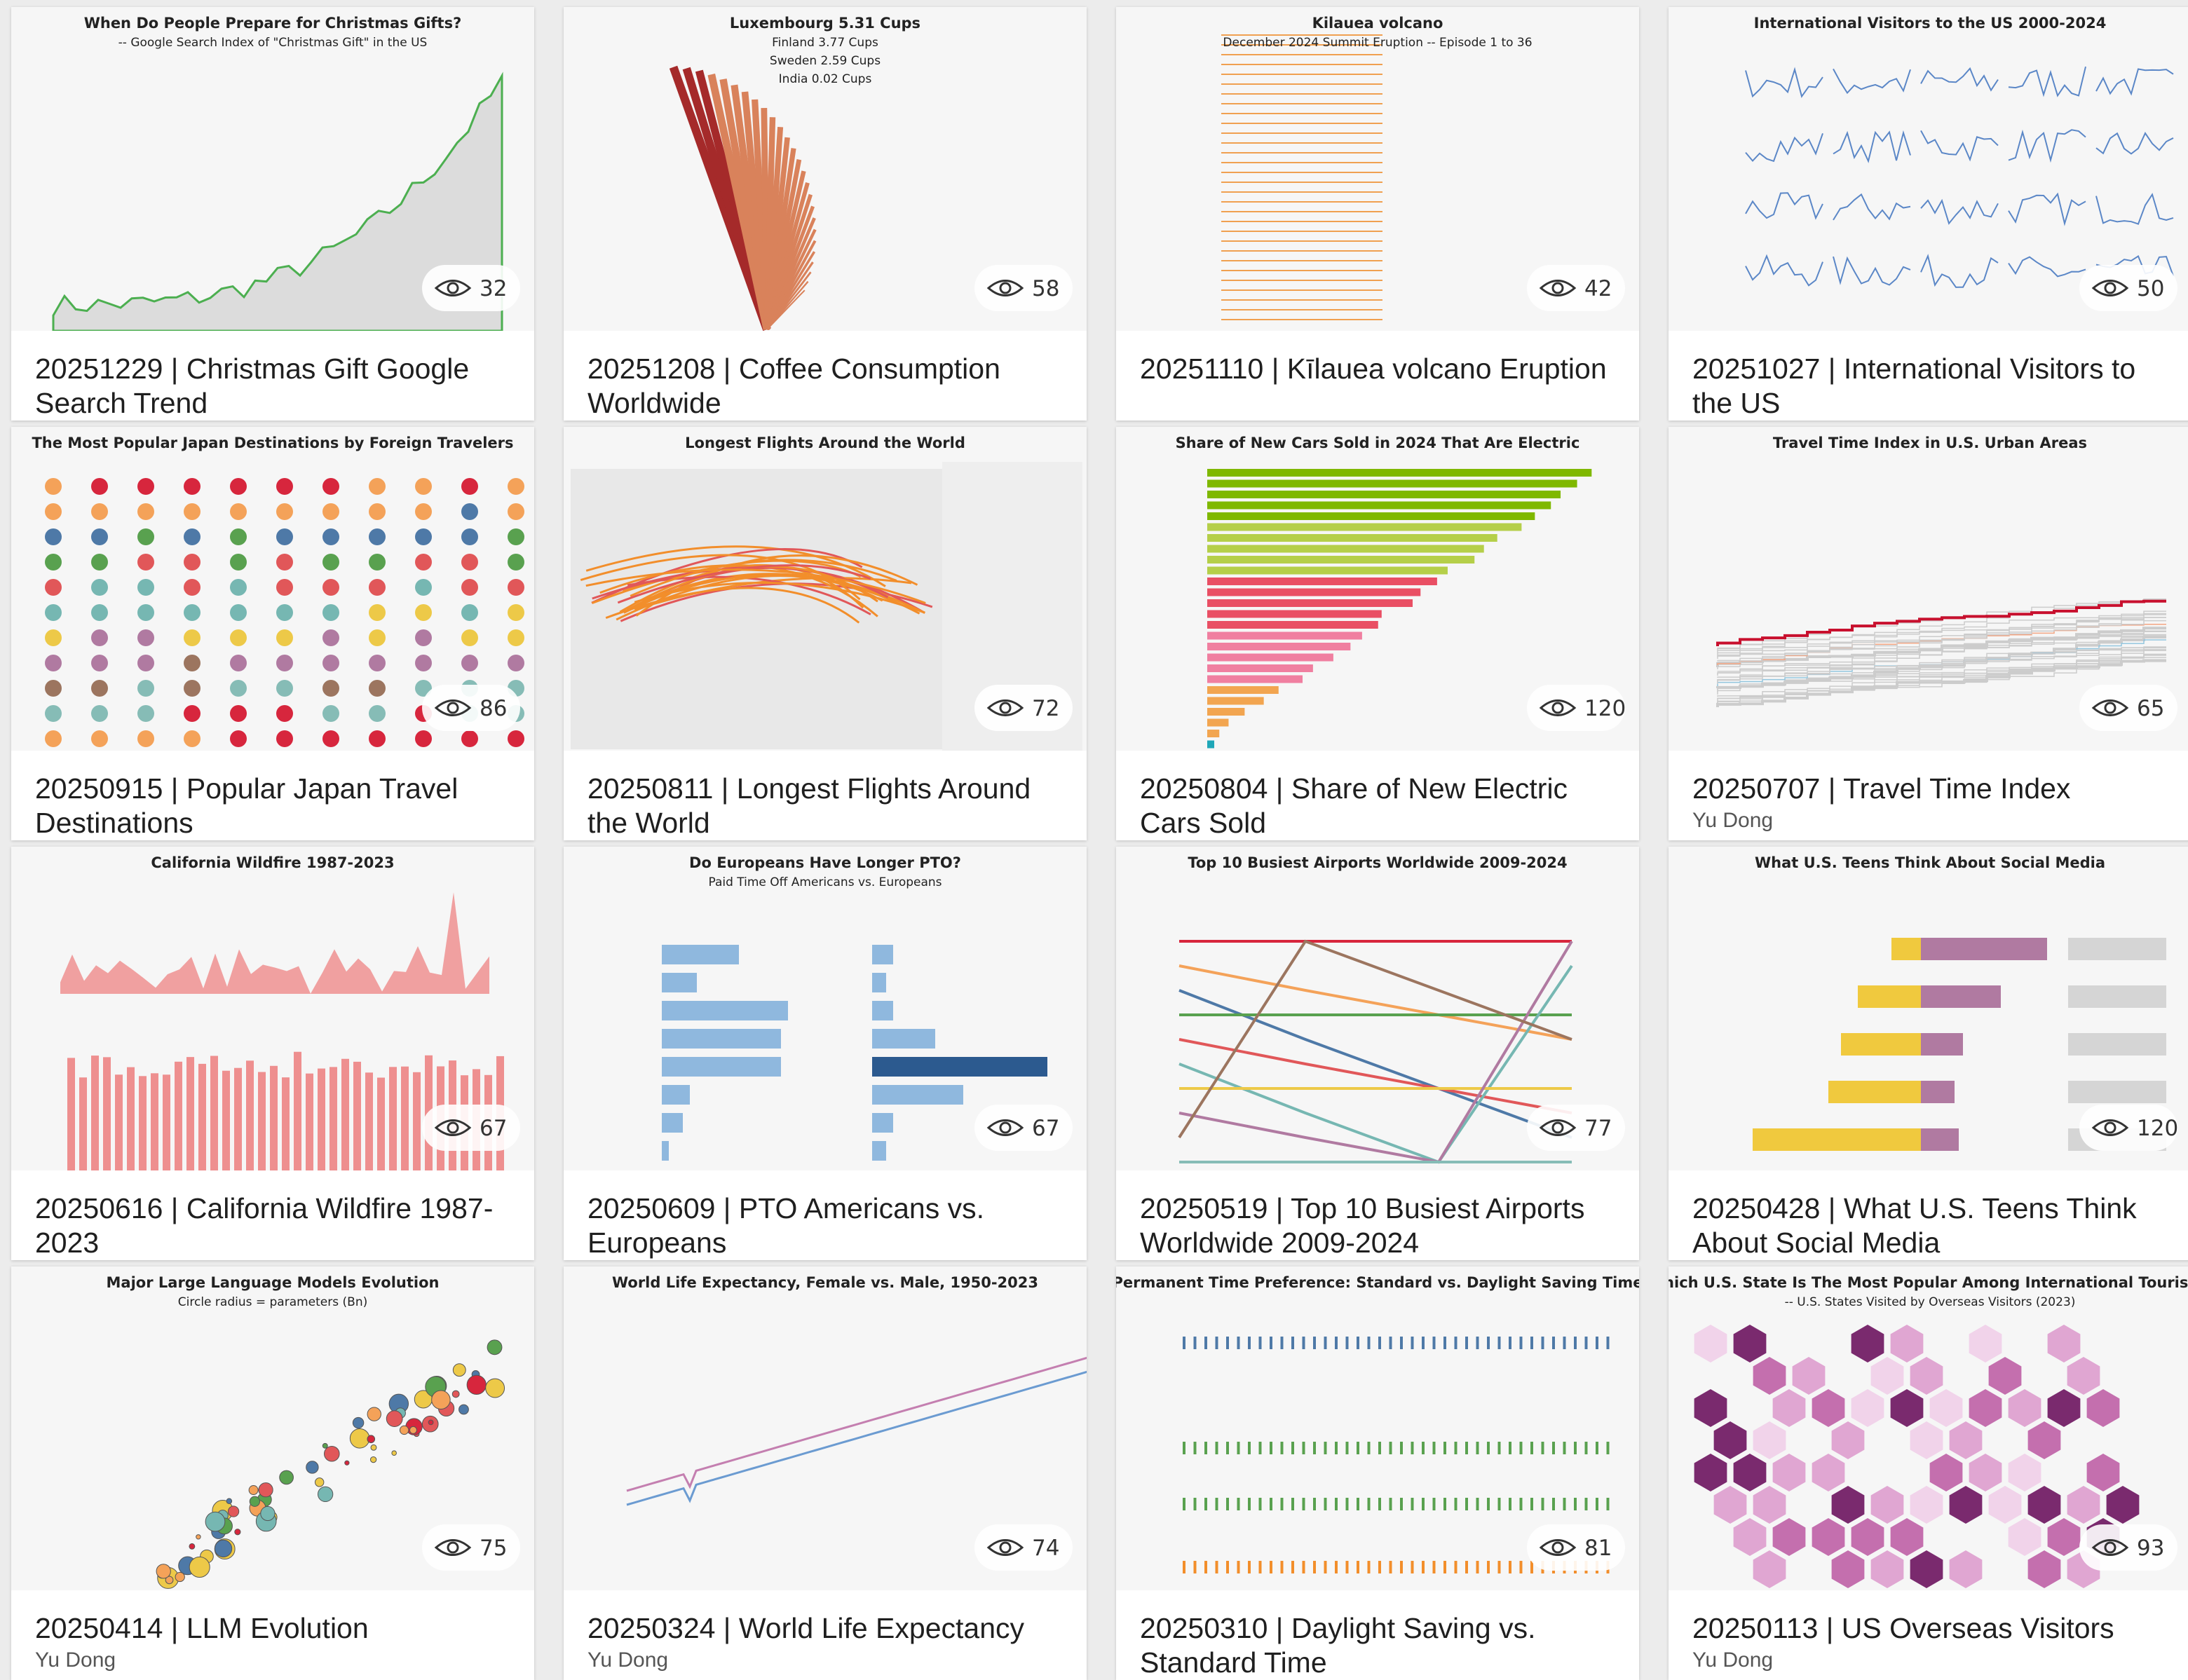  Describe the element at coordinates (272, 1008) in the screenshot. I see `thumbnail: California Wildfire 1987-2023 67` at that location.